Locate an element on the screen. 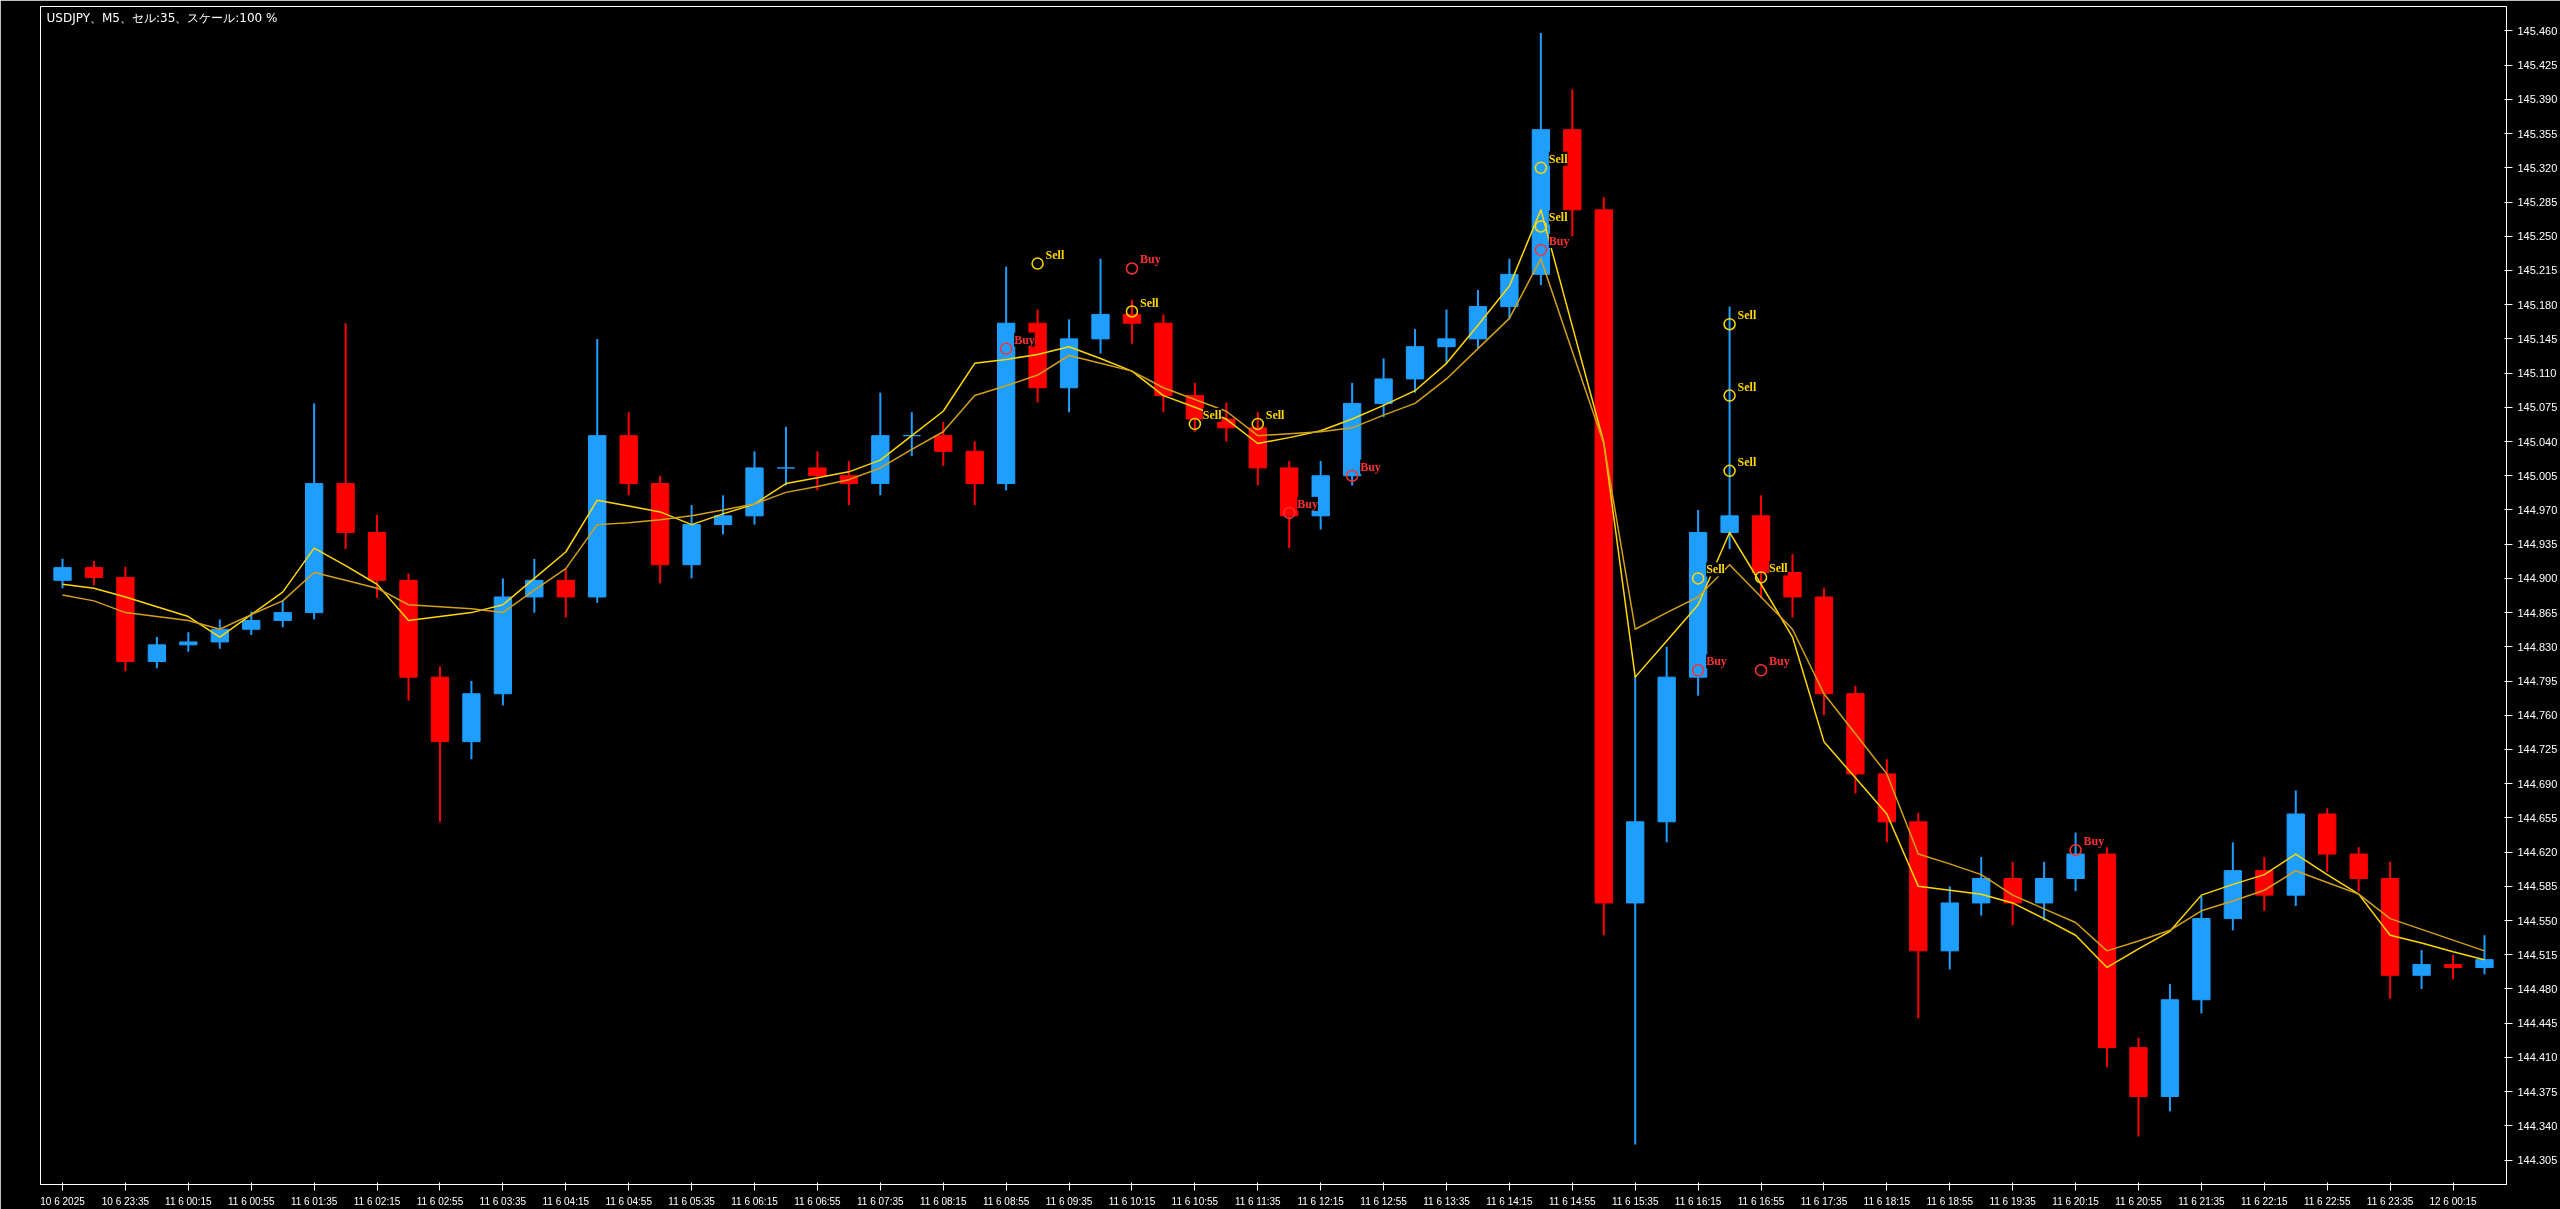 This screenshot has width=2560, height=1209. x-tick-label: 11 6 04:55 is located at coordinates (629, 1201).